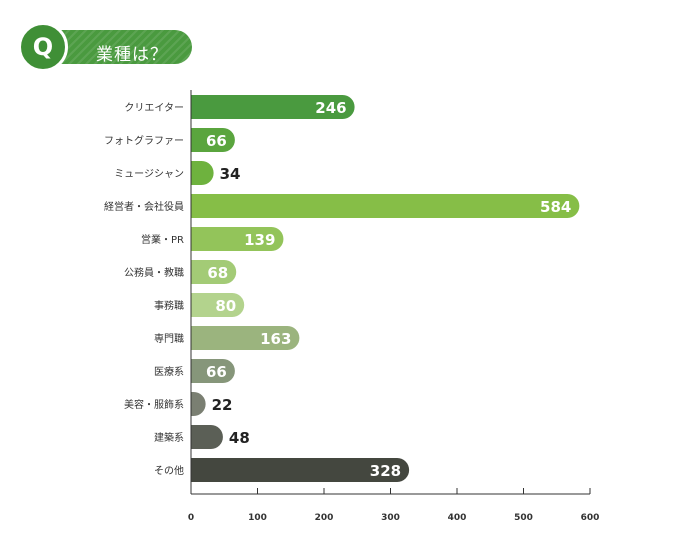 This screenshot has height=560, width=700. What do you see at coordinates (169, 339) in the screenshot?
I see `category-label: 専門職` at bounding box center [169, 339].